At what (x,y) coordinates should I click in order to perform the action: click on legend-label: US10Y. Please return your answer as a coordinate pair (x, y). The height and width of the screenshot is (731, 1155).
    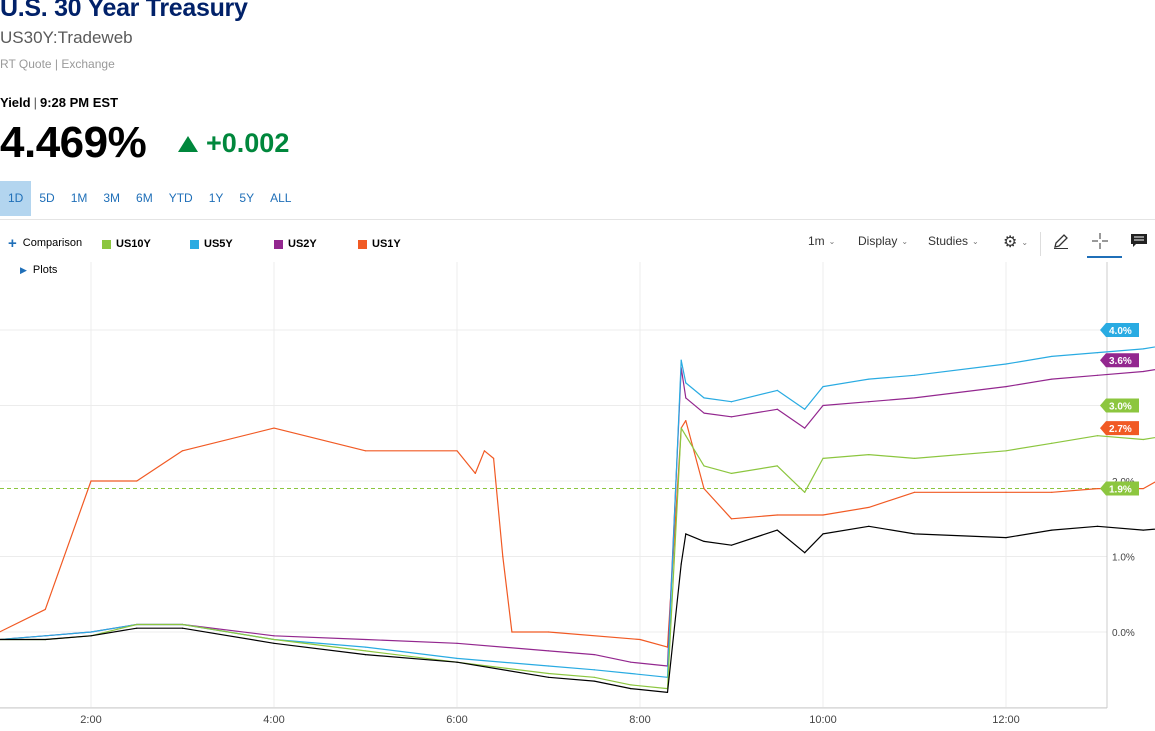
    Looking at the image, I should click on (133, 244).